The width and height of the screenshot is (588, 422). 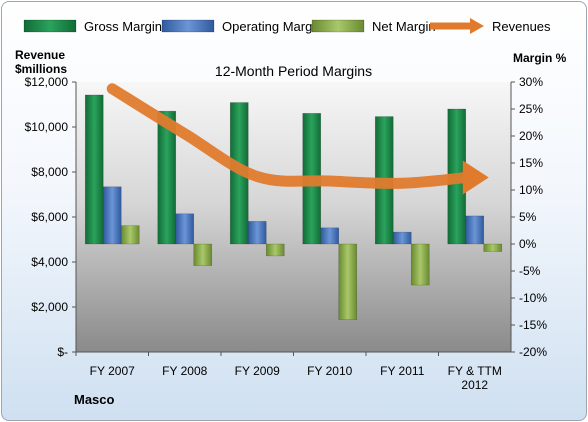 I want to click on company-name: Masco, so click(x=94, y=399).